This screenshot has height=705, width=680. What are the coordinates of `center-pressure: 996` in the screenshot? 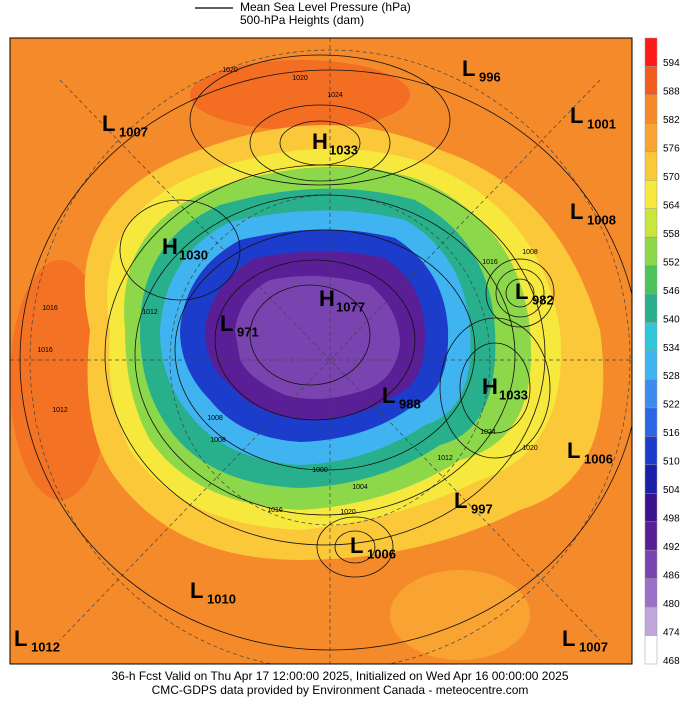 It's located at (490, 76).